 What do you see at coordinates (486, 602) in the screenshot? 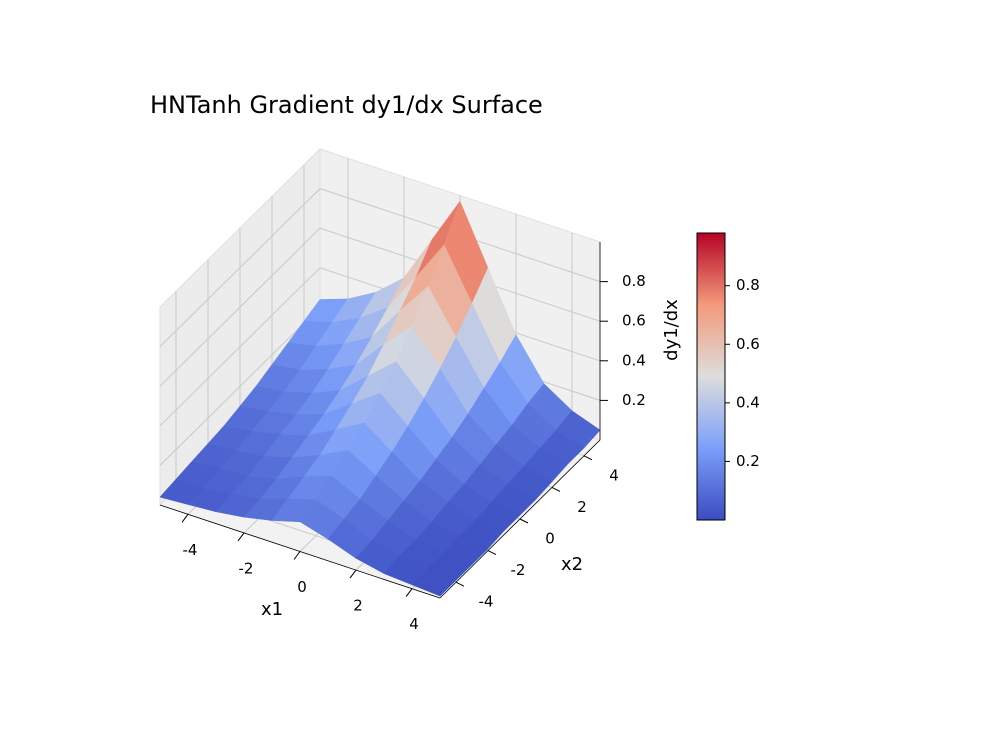
I see `y-tick-label: -4` at bounding box center [486, 602].